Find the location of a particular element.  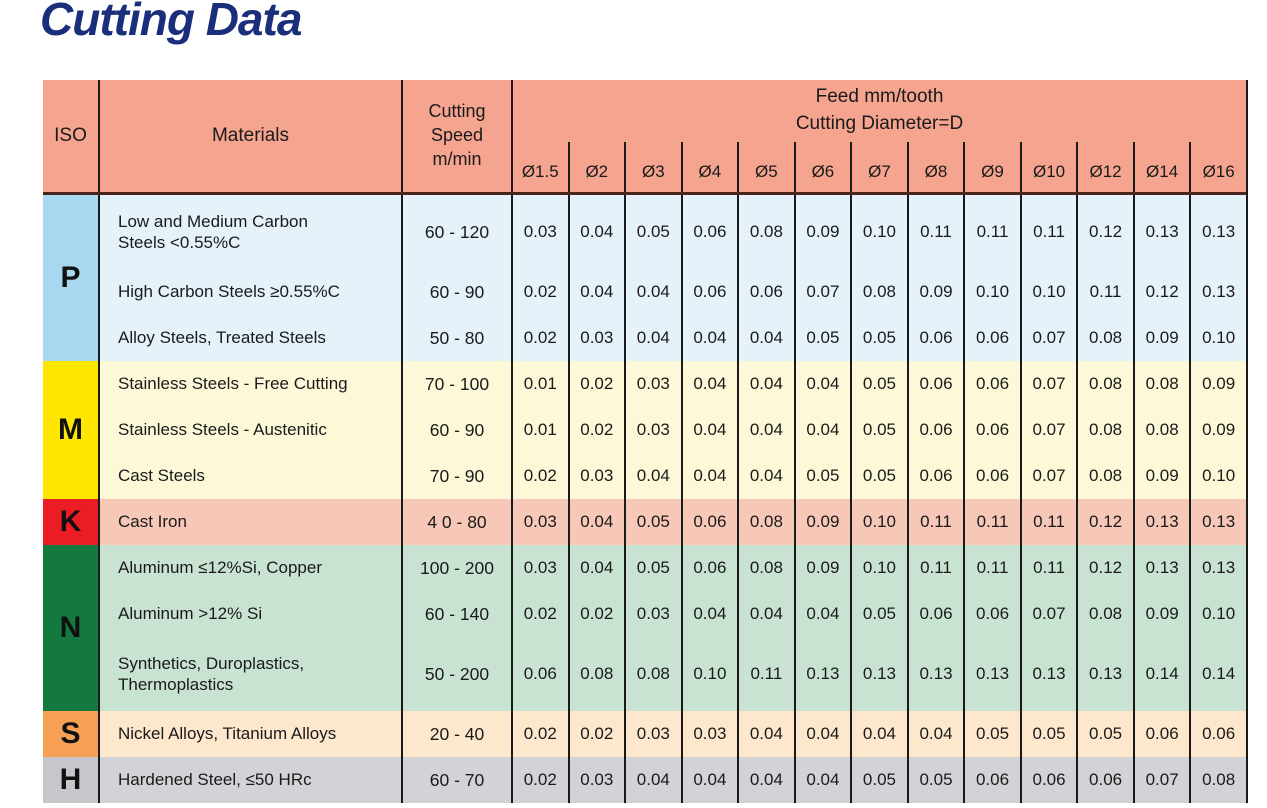

feed-value-d10: 0.13 is located at coordinates (1048, 674).